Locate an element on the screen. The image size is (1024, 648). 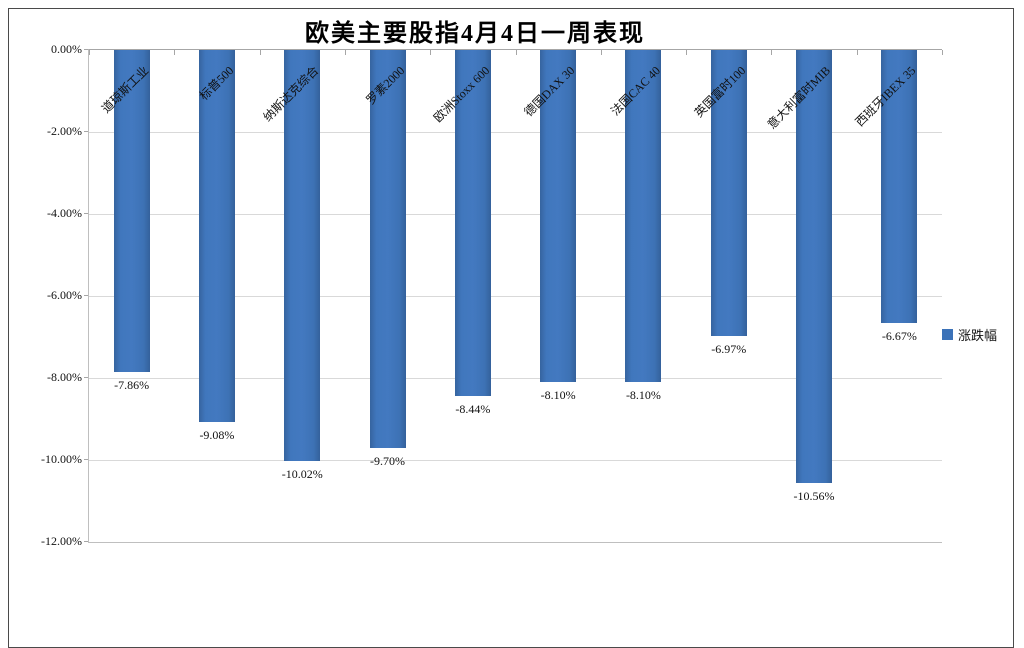
value-label: -6.97% is located at coordinates (729, 348).